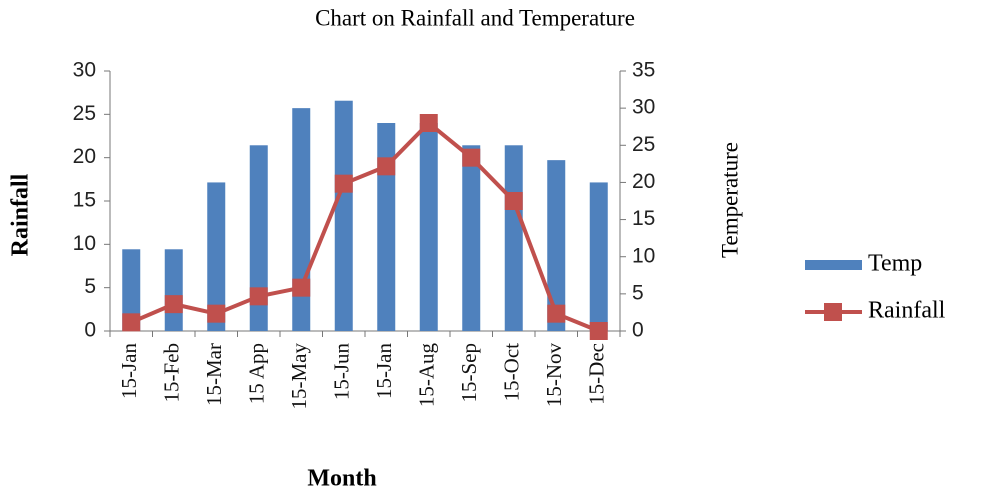 The width and height of the screenshot is (981, 494). What do you see at coordinates (90, 330) in the screenshot?
I see `y-tick-label: 0` at bounding box center [90, 330].